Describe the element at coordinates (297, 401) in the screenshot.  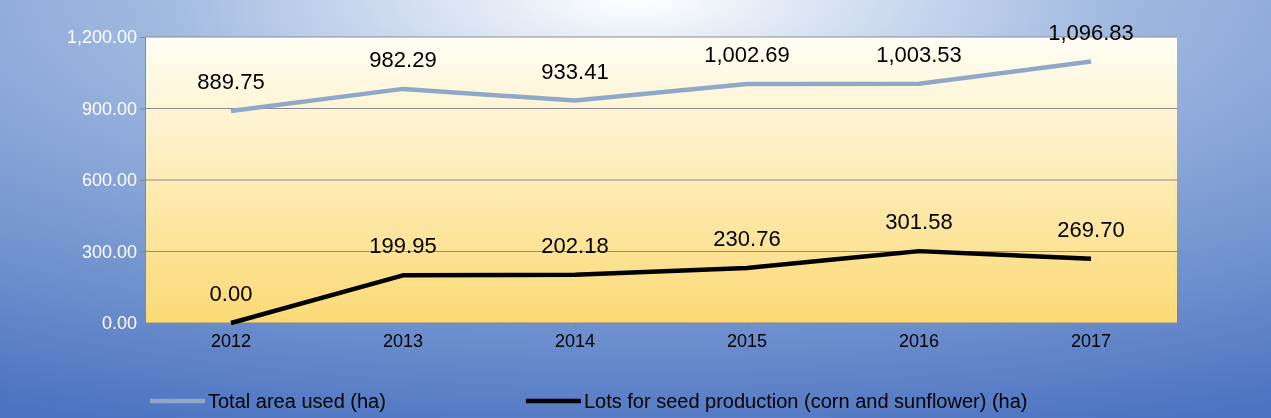
I see `legend-label: Total area used (ha)` at that location.